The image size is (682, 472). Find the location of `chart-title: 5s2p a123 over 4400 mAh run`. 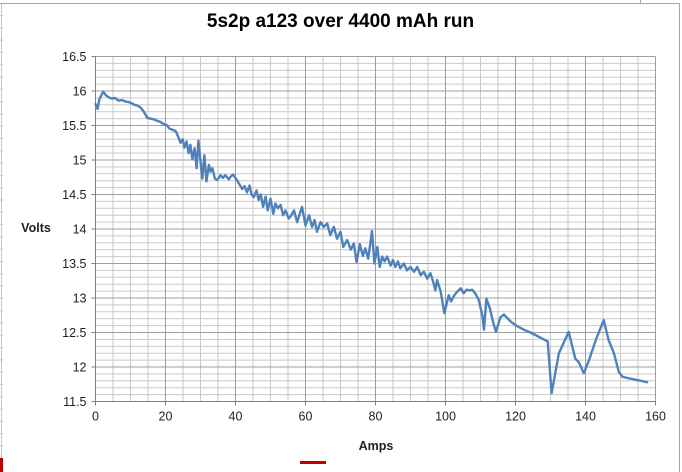

chart-title: 5s2p a123 over 4400 mAh run is located at coordinates (340, 21).